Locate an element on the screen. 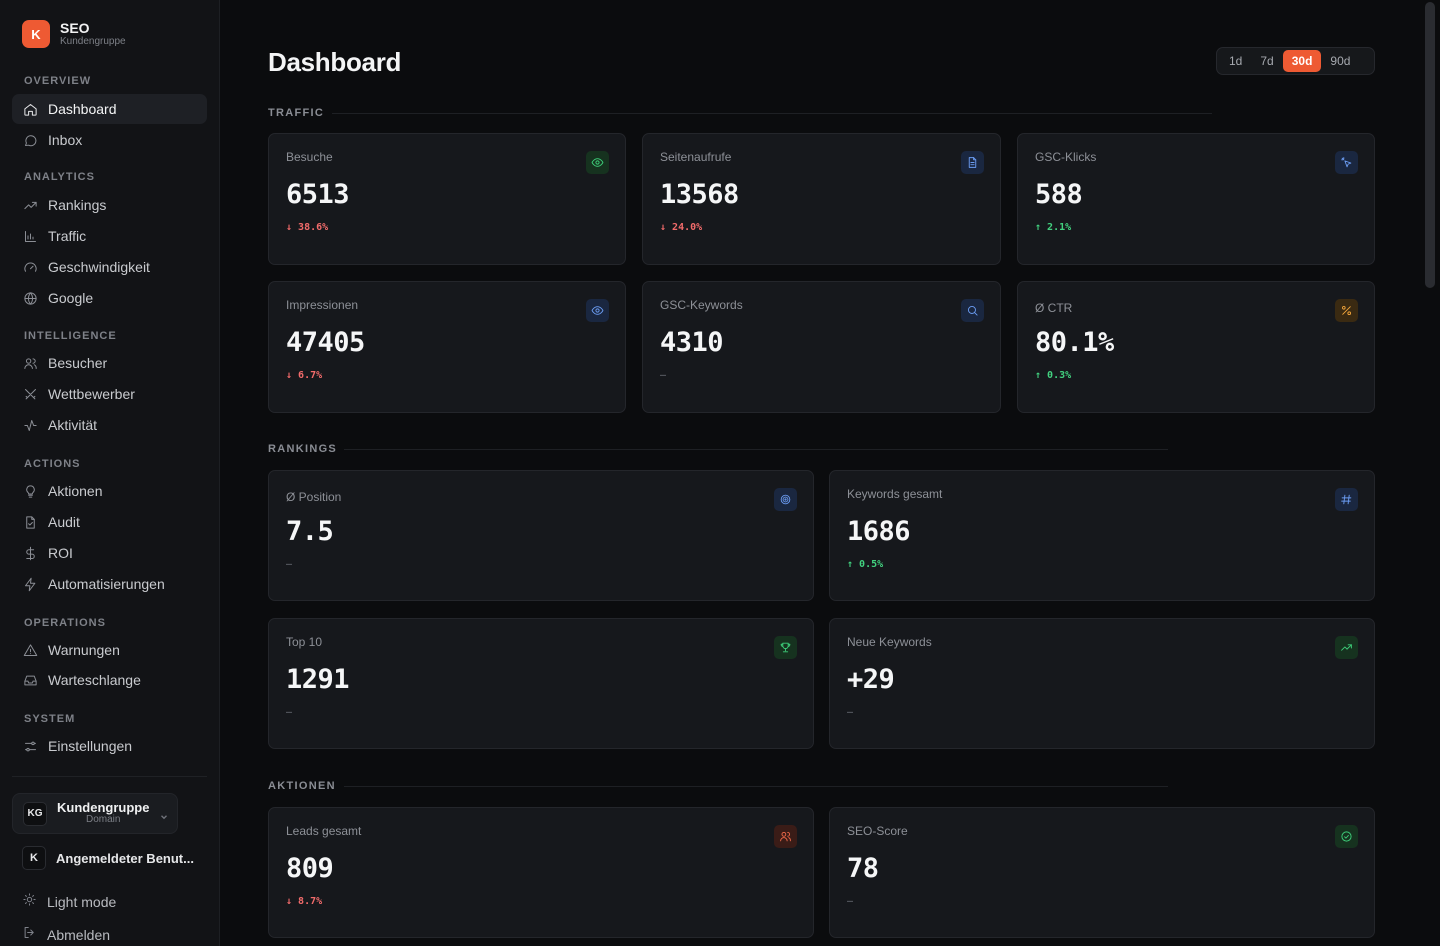  sidebar-item-besucher: Besucher is located at coordinates (109, 363).